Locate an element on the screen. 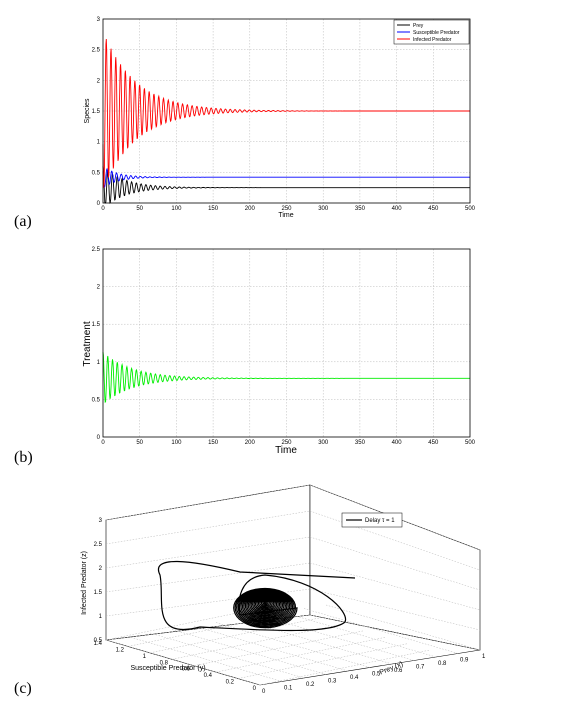 Image resolution: width=585 pixels, height=703 pixels. c-xtick: 0.5 is located at coordinates (376, 675).